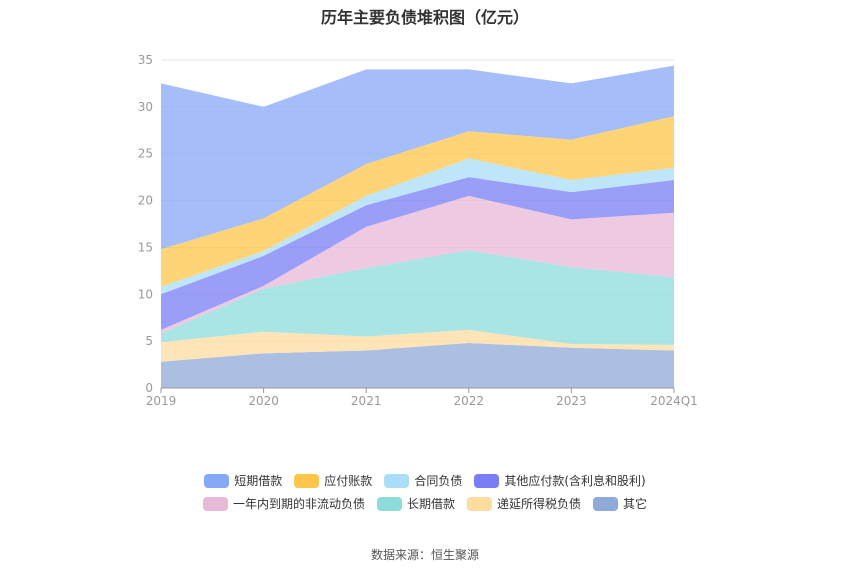 The width and height of the screenshot is (850, 575). What do you see at coordinates (674, 401) in the screenshot?
I see `x-tick-label: 2024Q1` at bounding box center [674, 401].